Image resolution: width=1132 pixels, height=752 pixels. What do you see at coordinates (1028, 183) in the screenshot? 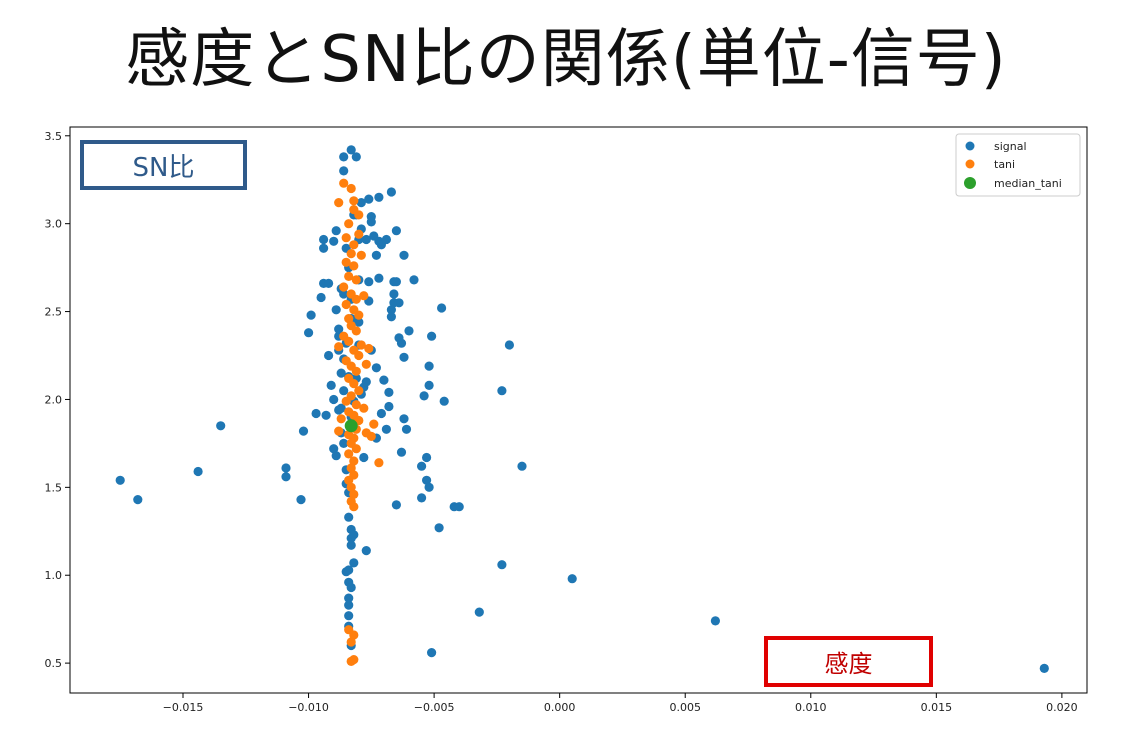
I see `legend-label-median-tani: median_tani` at bounding box center [1028, 183].